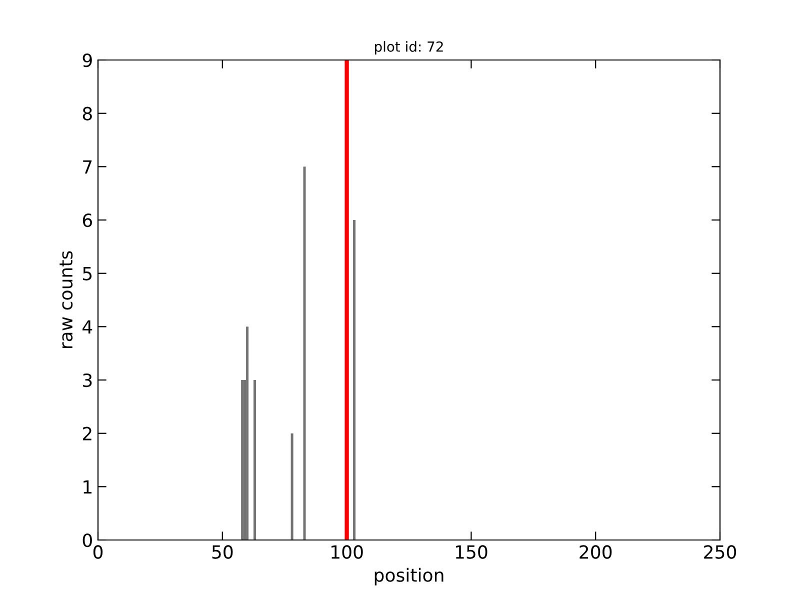 The height and width of the screenshot is (600, 800). I want to click on y-tick-label: 9, so click(87, 60).